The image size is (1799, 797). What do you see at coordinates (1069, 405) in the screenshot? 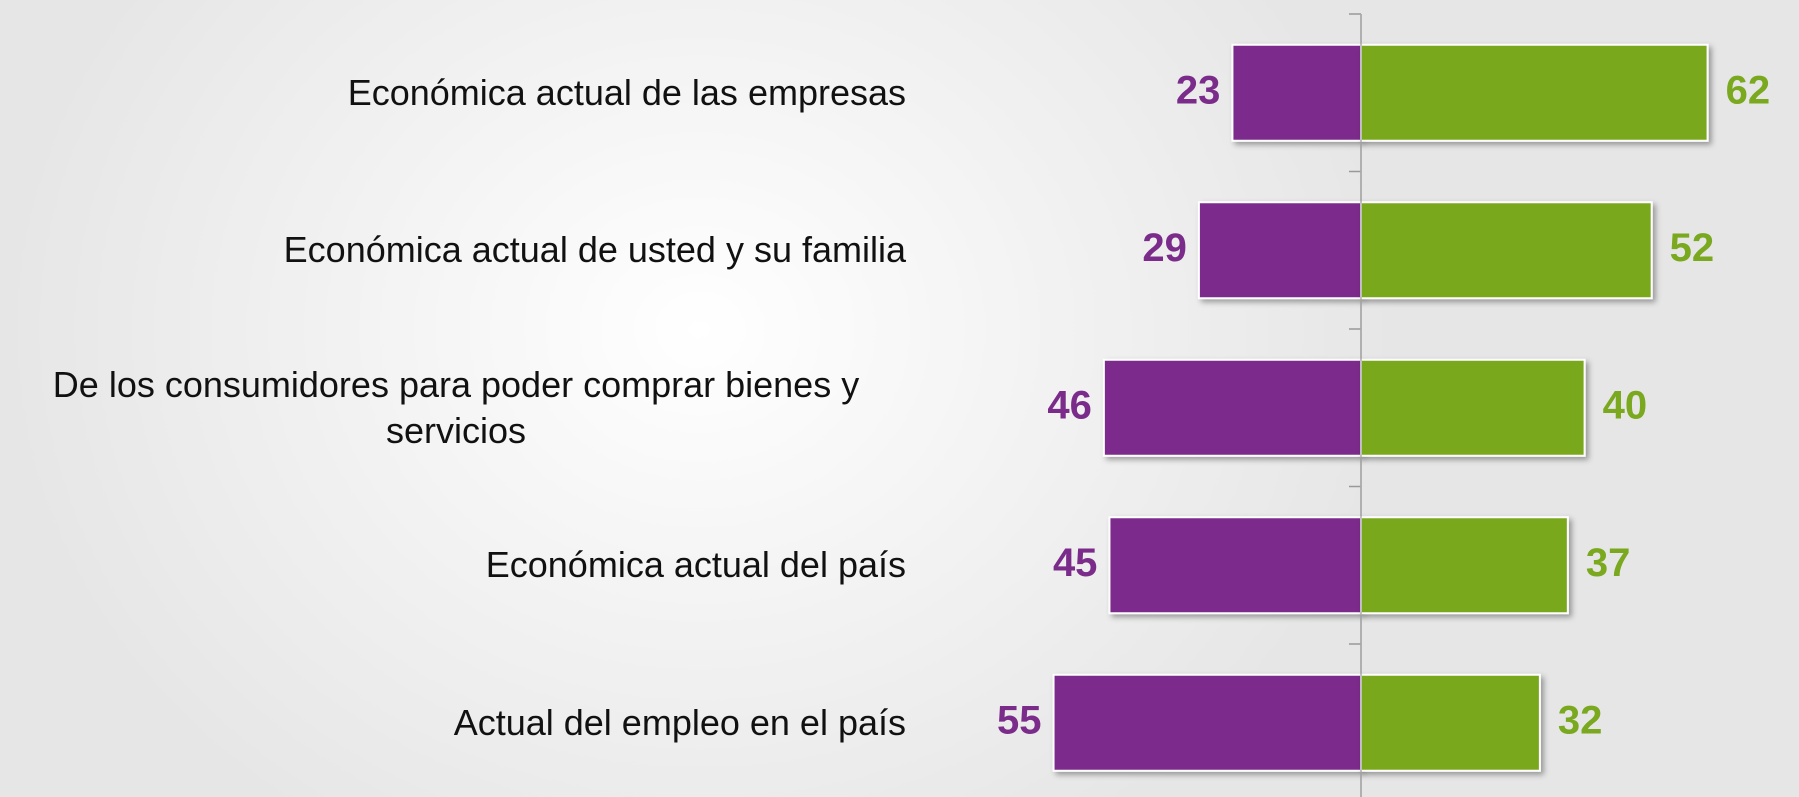
I see `value-label: 46` at bounding box center [1069, 405].